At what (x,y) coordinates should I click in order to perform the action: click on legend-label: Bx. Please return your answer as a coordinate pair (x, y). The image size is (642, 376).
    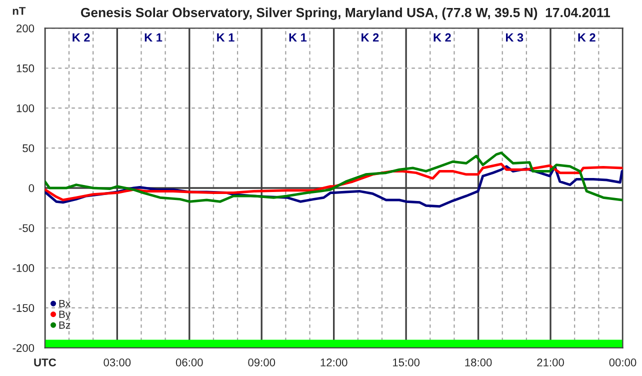
    Looking at the image, I should click on (65, 304).